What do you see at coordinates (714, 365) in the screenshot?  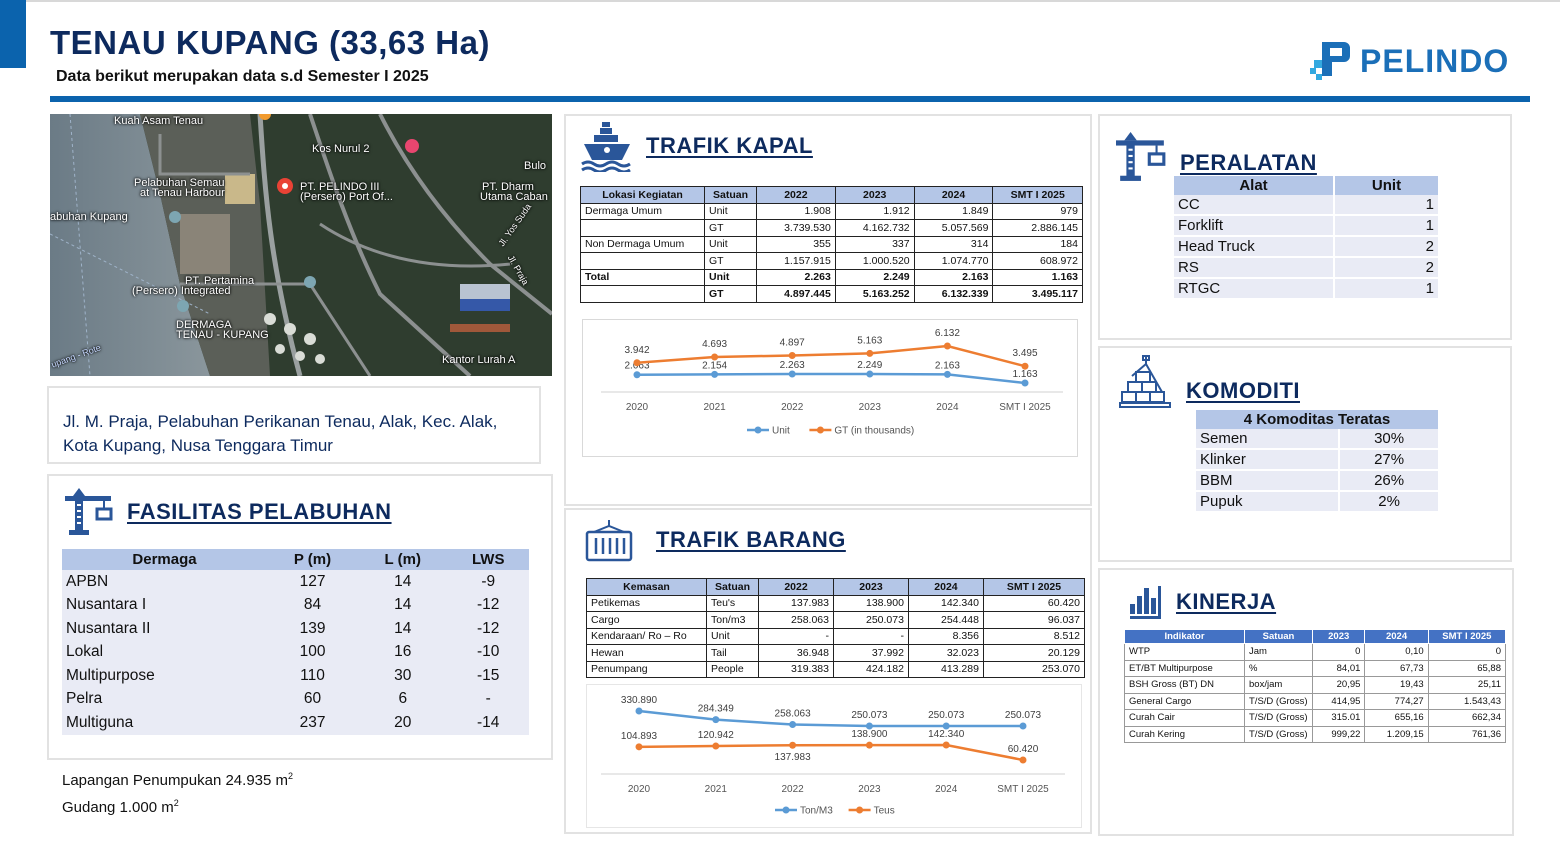 I see `svg-text: 2.154` at bounding box center [714, 365].